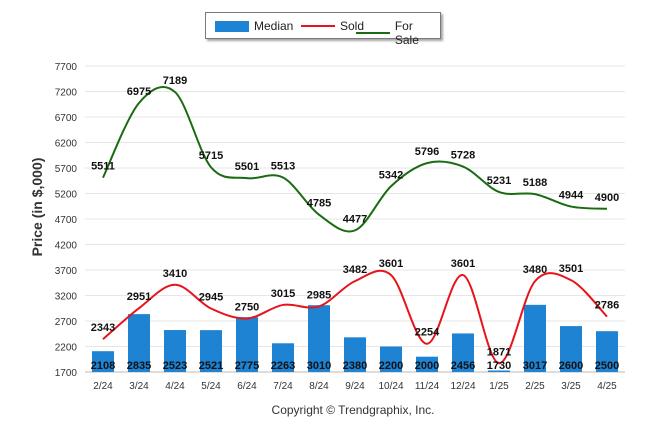 The width and height of the screenshot is (646, 434). I want to click on y-tick-label: 3700, so click(66, 271).